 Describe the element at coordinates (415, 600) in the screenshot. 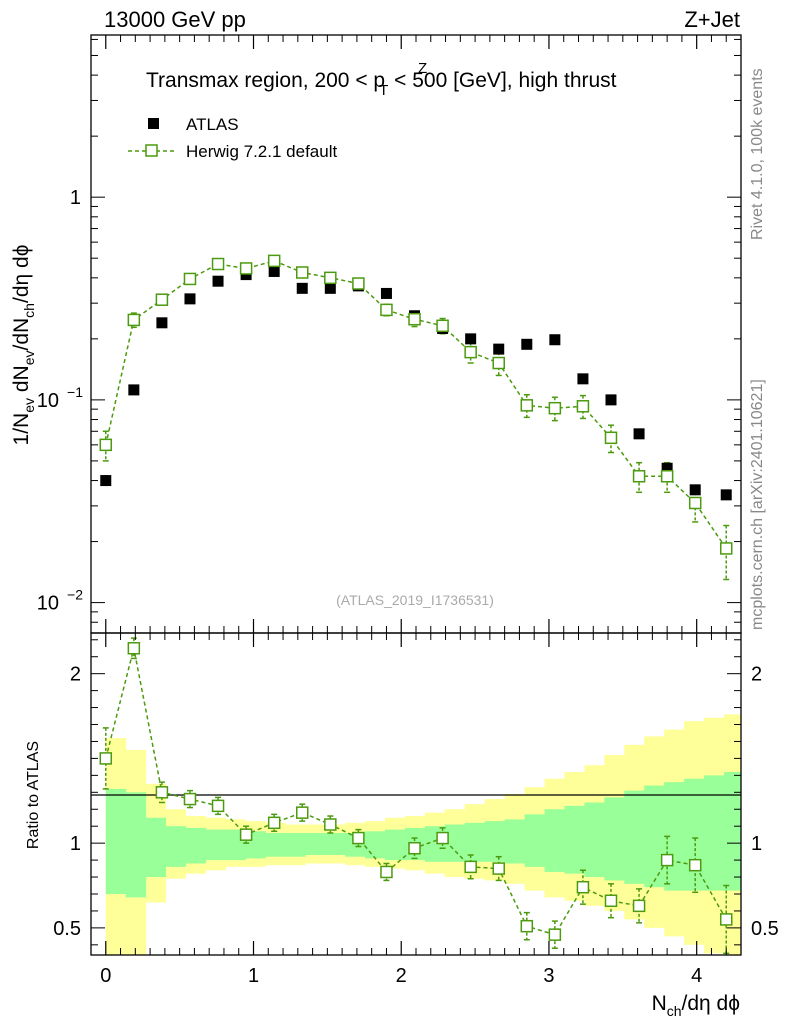

I see `analysis-id: (ATLAS_2019_I1736531)` at that location.